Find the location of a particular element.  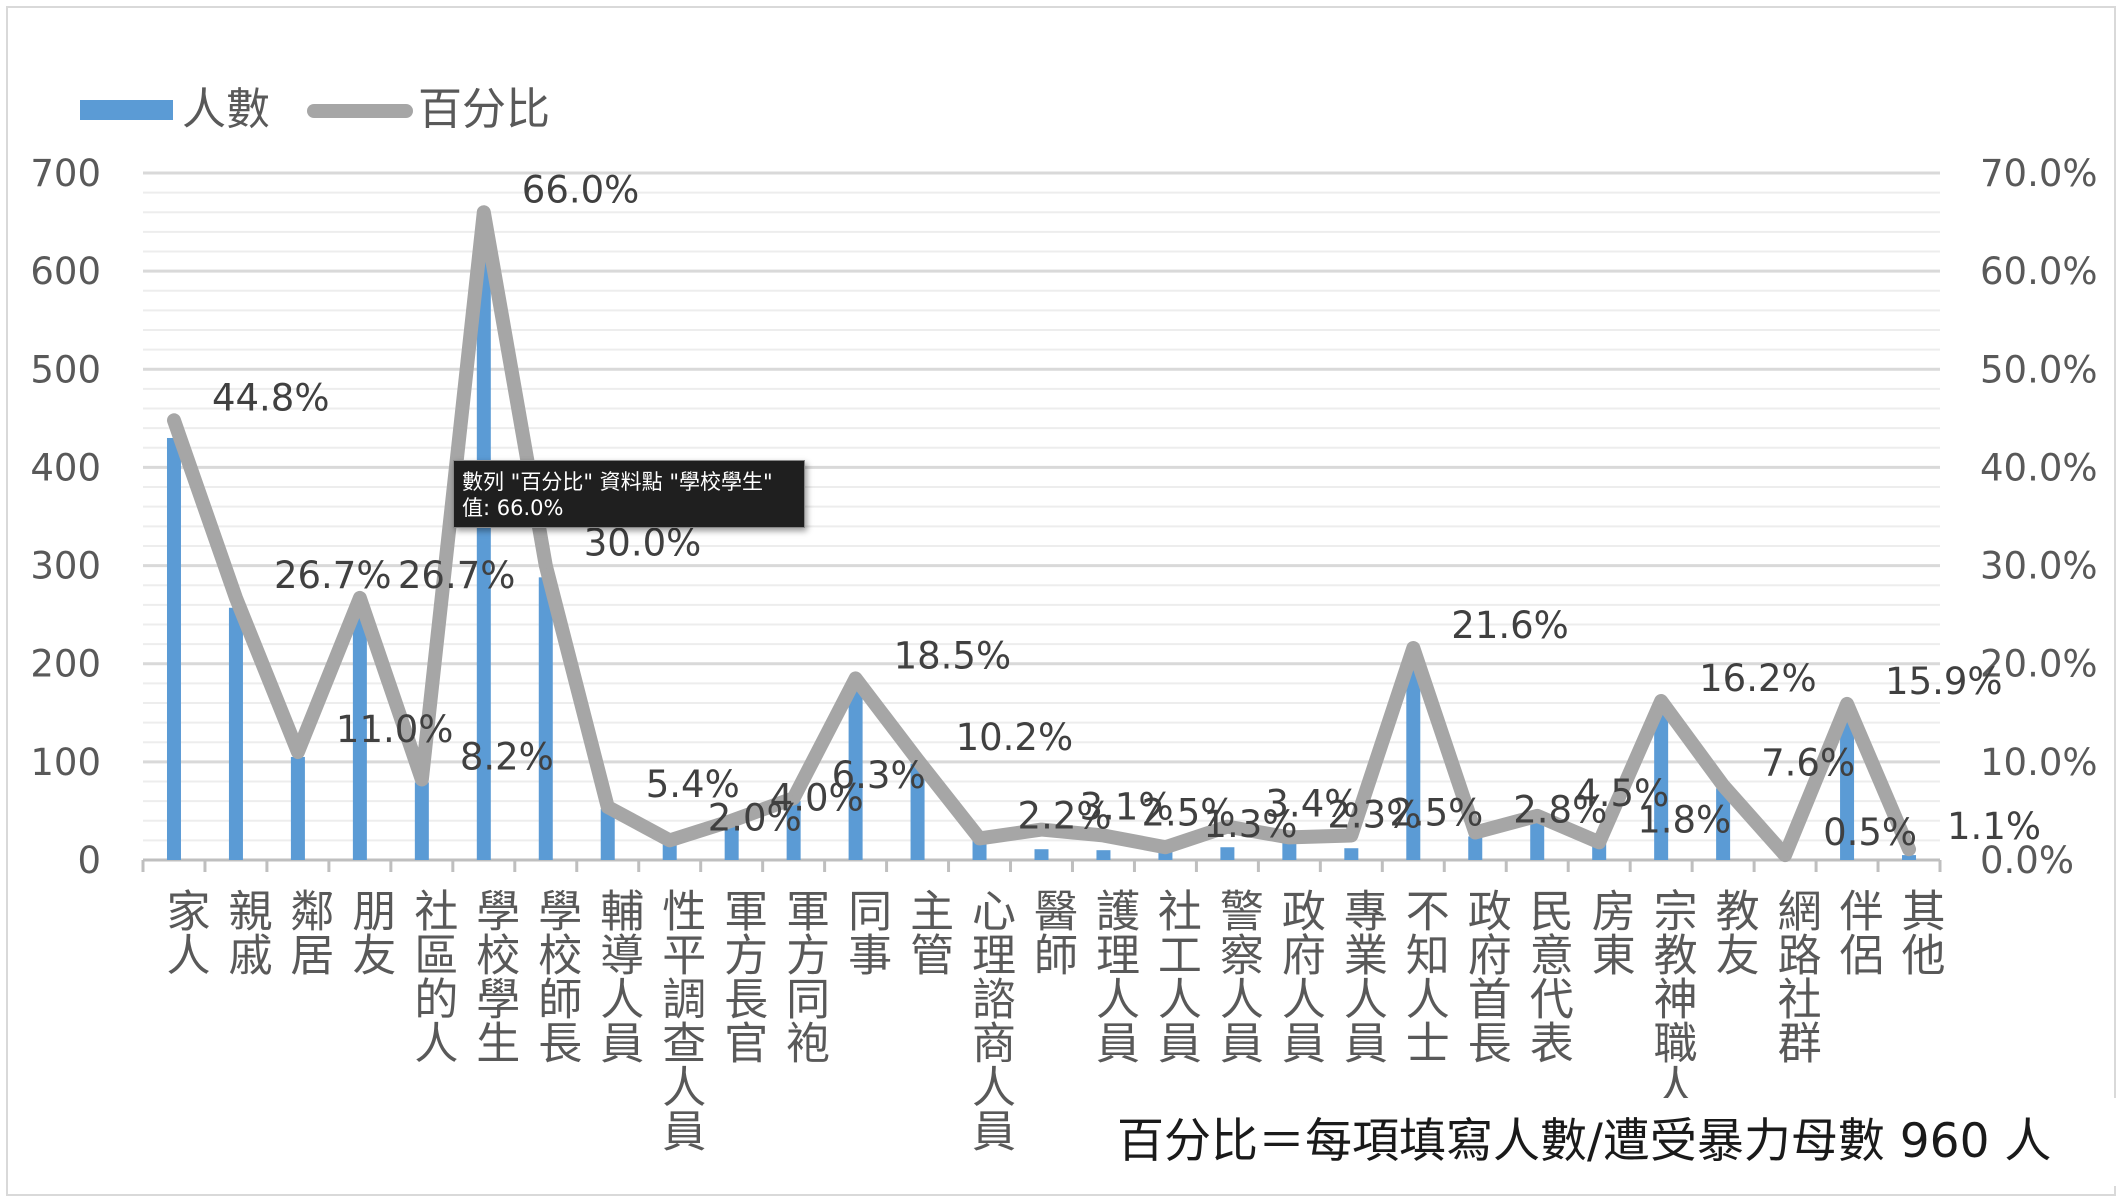

legend-swatch-bars is located at coordinates (126, 110).